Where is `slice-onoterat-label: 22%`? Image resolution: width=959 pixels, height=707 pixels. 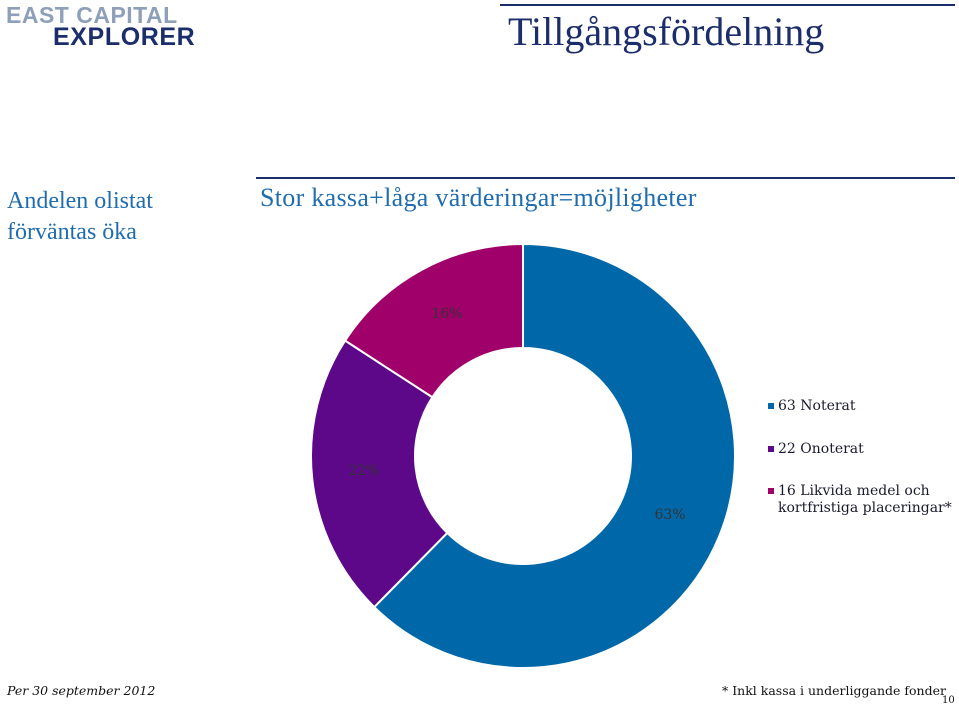 slice-onoterat-label: 22% is located at coordinates (363, 471).